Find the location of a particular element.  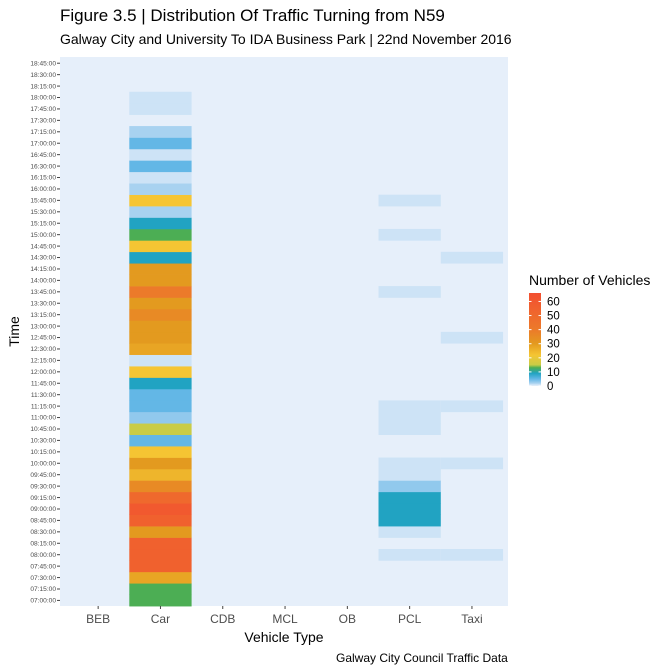

y-tick-label: 11:00:00 is located at coordinates (44, 418).